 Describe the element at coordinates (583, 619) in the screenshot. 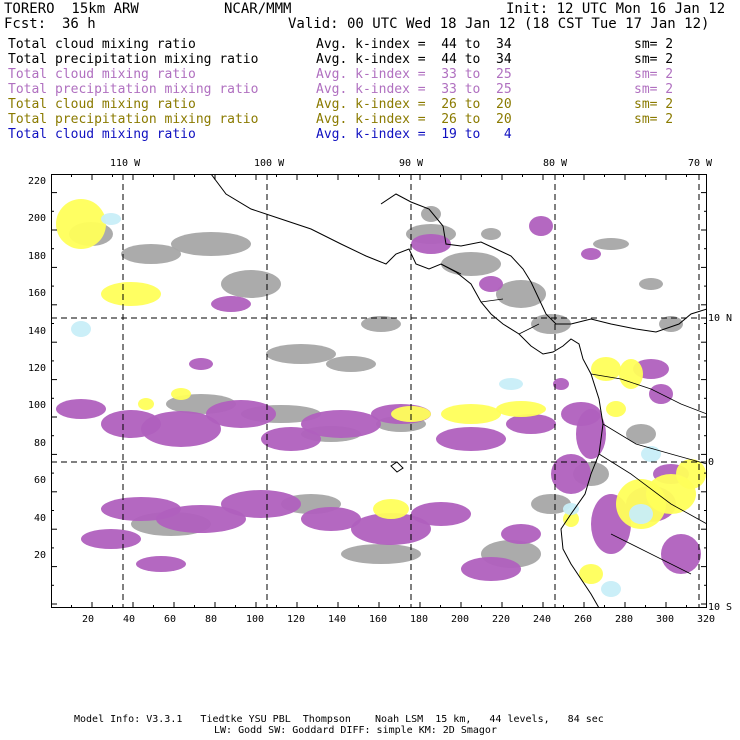

I see `x-tick-label: 260` at that location.